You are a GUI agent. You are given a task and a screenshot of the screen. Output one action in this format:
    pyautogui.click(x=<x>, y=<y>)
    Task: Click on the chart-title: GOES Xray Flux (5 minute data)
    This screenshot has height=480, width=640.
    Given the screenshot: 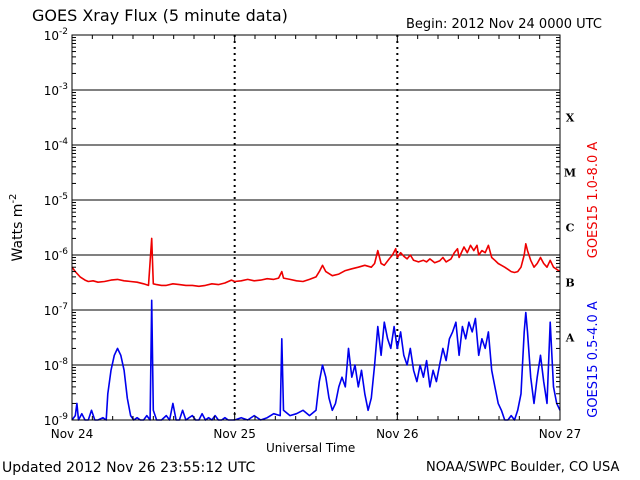 What is the action you would take?
    pyautogui.click(x=160, y=15)
    